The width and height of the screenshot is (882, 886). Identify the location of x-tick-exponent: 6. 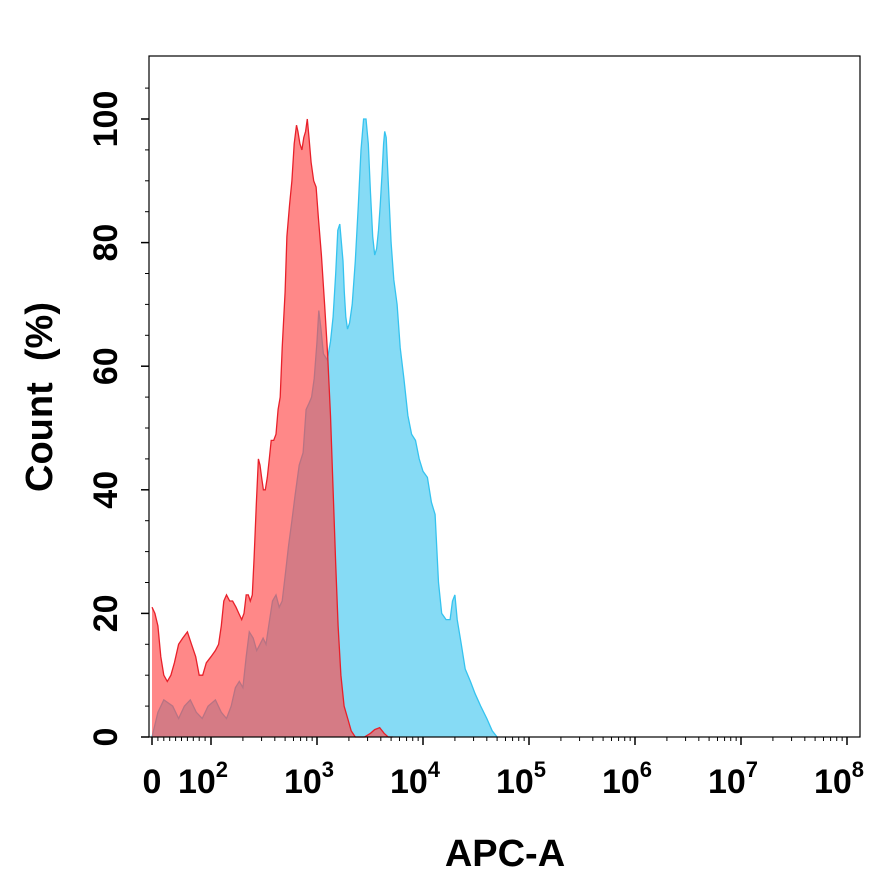
(646, 769).